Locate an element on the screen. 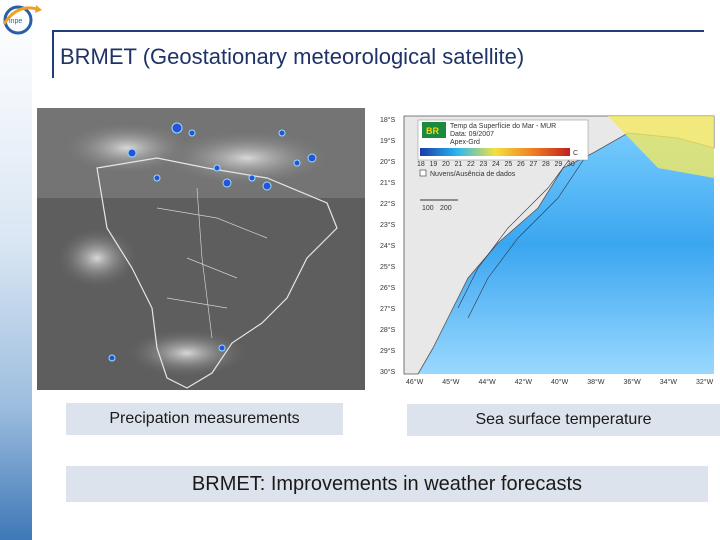 The image size is (720, 540). map-header-line-1: Temp da Superfície do Mar - MUR is located at coordinates (503, 126).